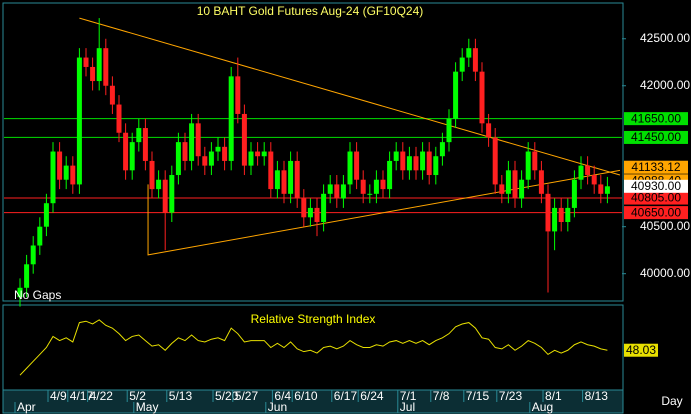 Image resolution: width=691 pixels, height=414 pixels. Describe the element at coordinates (671, 401) in the screenshot. I see `x-axis-label: Day` at that location.